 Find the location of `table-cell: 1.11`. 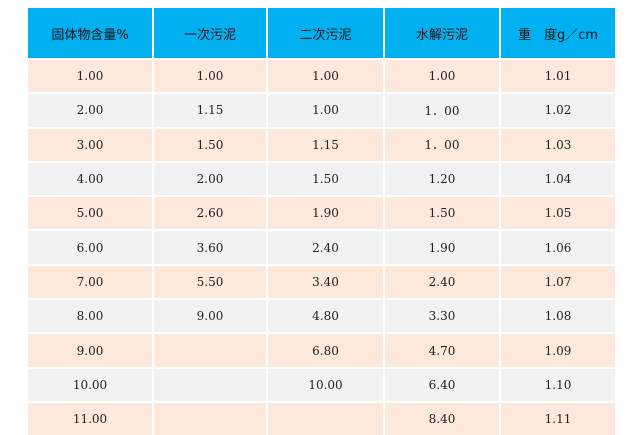

table-cell: 1.11 is located at coordinates (557, 417).